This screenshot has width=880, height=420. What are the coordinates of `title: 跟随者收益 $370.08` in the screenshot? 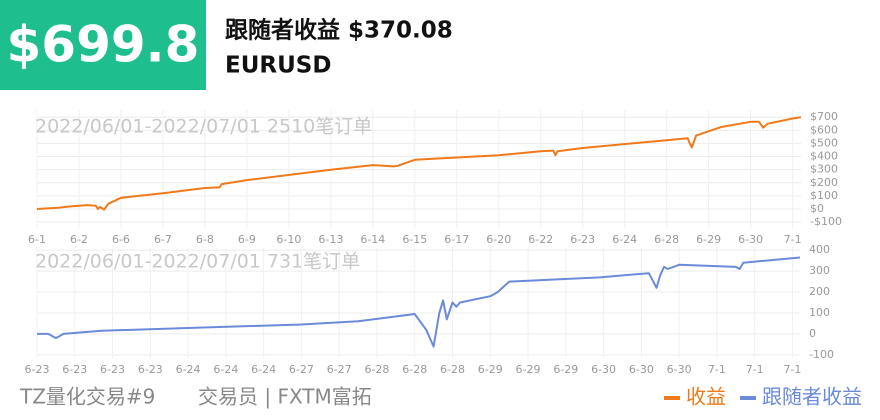 It's located at (339, 30).